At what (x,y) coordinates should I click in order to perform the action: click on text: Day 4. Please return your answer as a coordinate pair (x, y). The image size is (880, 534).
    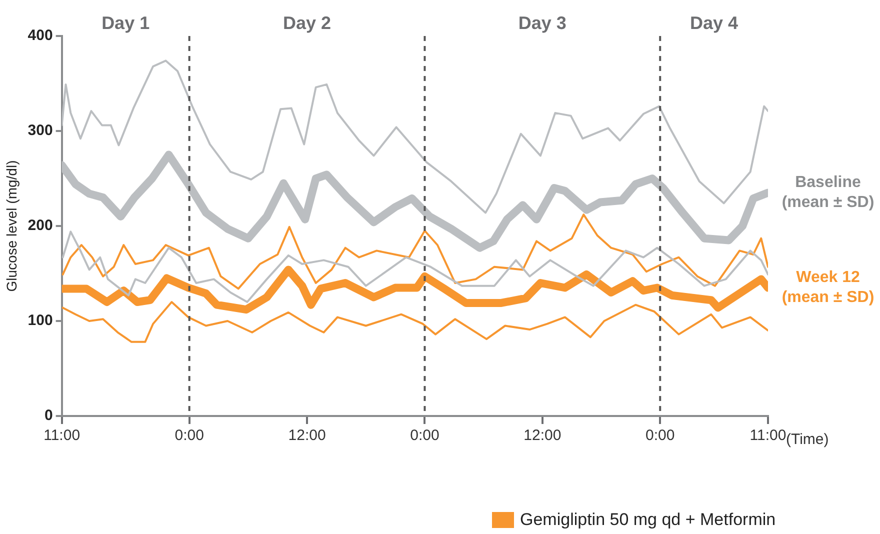
    Looking at the image, I should click on (714, 22).